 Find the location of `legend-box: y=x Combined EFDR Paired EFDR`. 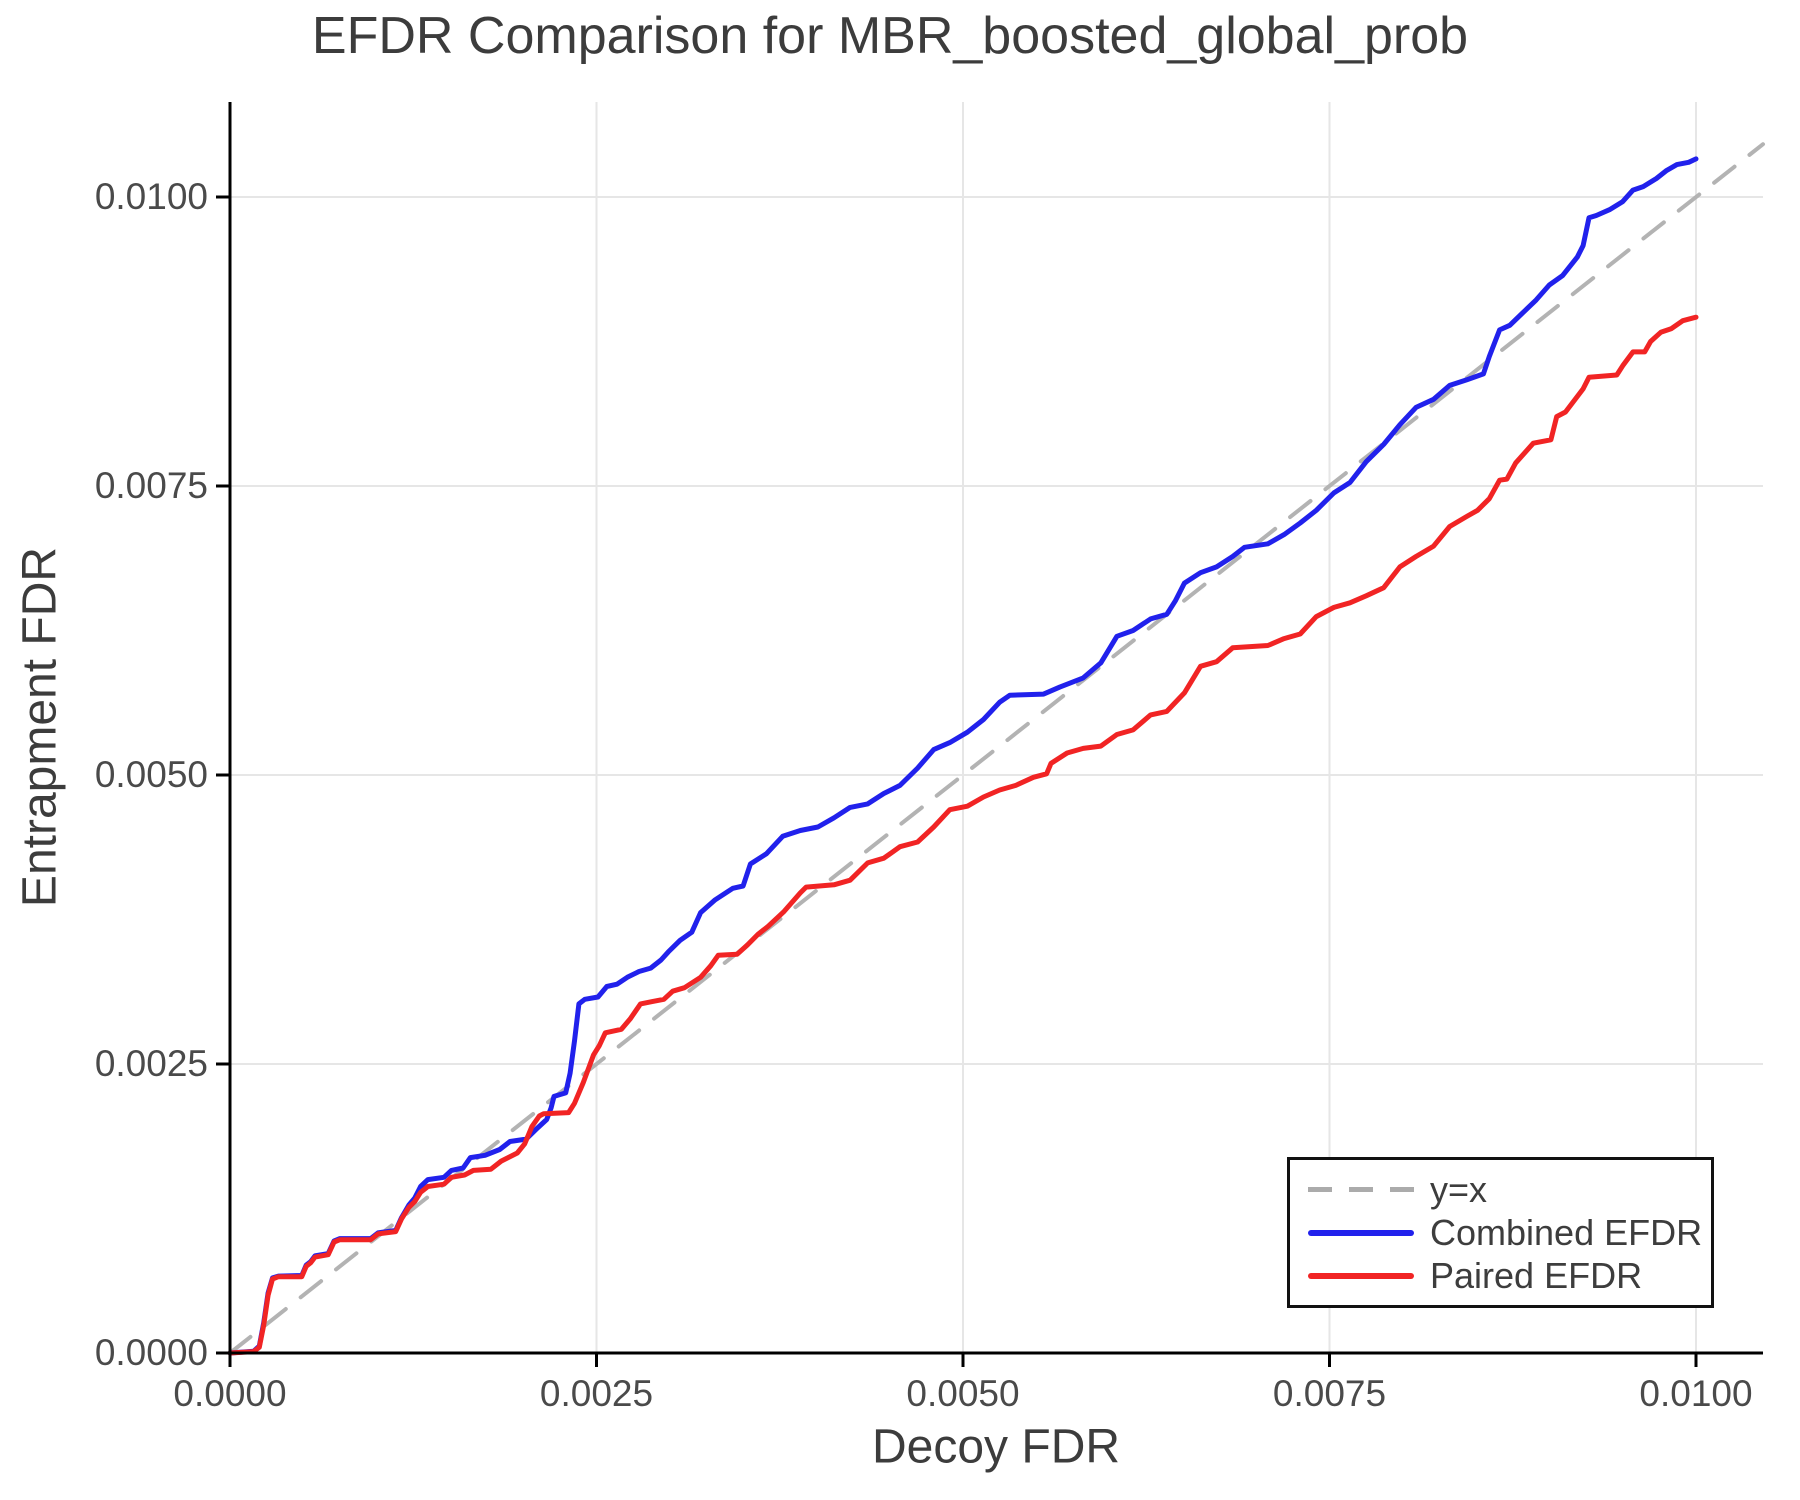

legend-box: y=x Combined EFDR Paired EFDR is located at coordinates (1500, 1232).